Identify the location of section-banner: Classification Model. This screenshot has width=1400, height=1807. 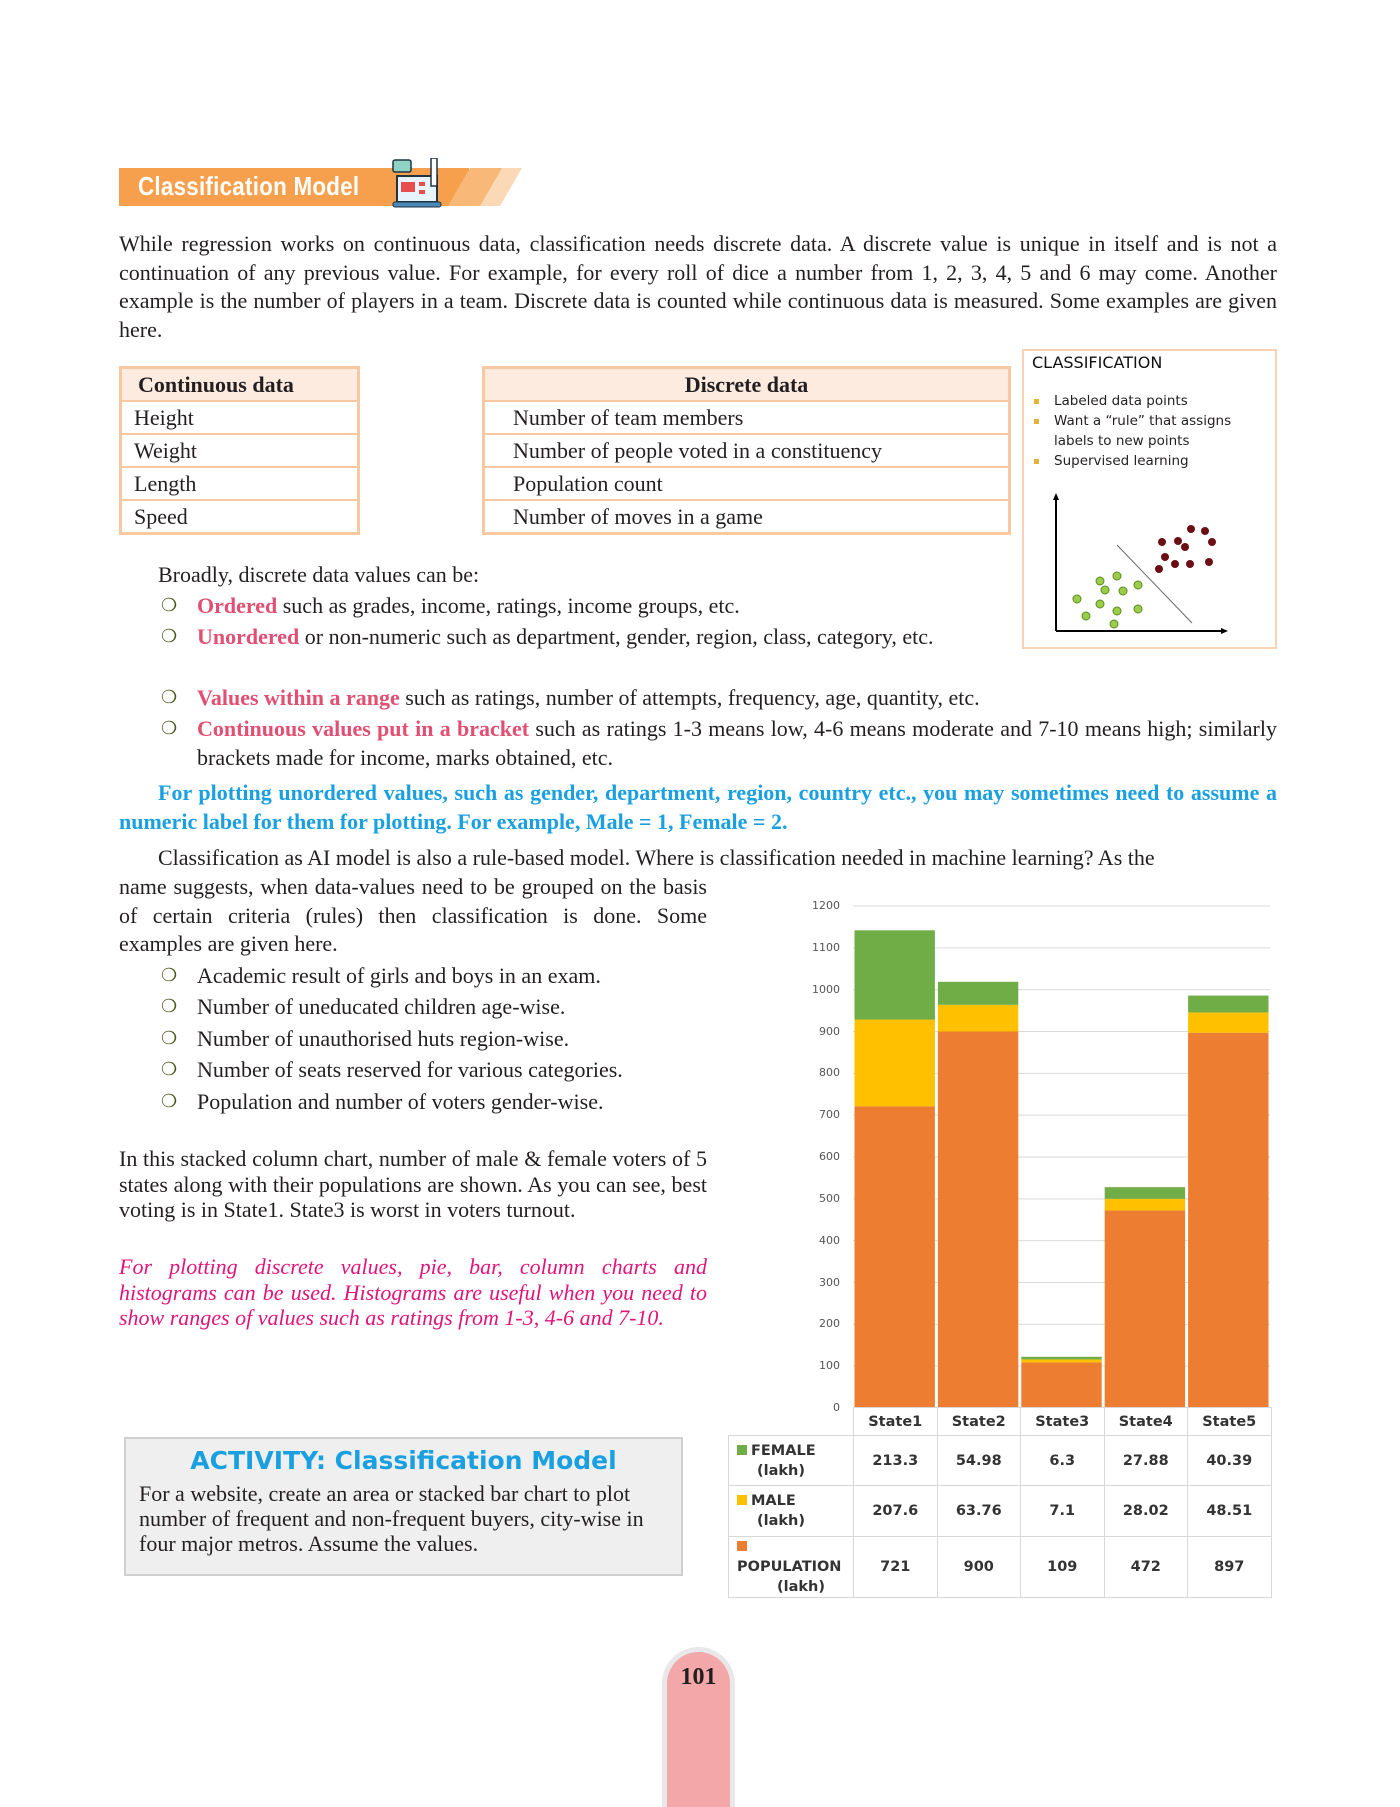
(320, 183).